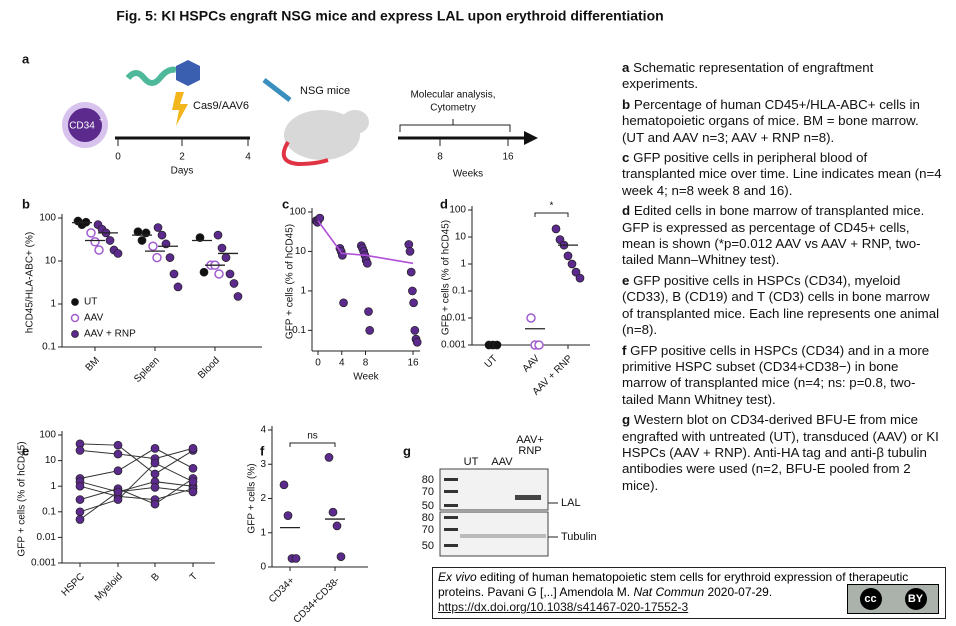 The height and width of the screenshot is (626, 956). I want to click on y-tick-label: 0.1, so click(49, 347).